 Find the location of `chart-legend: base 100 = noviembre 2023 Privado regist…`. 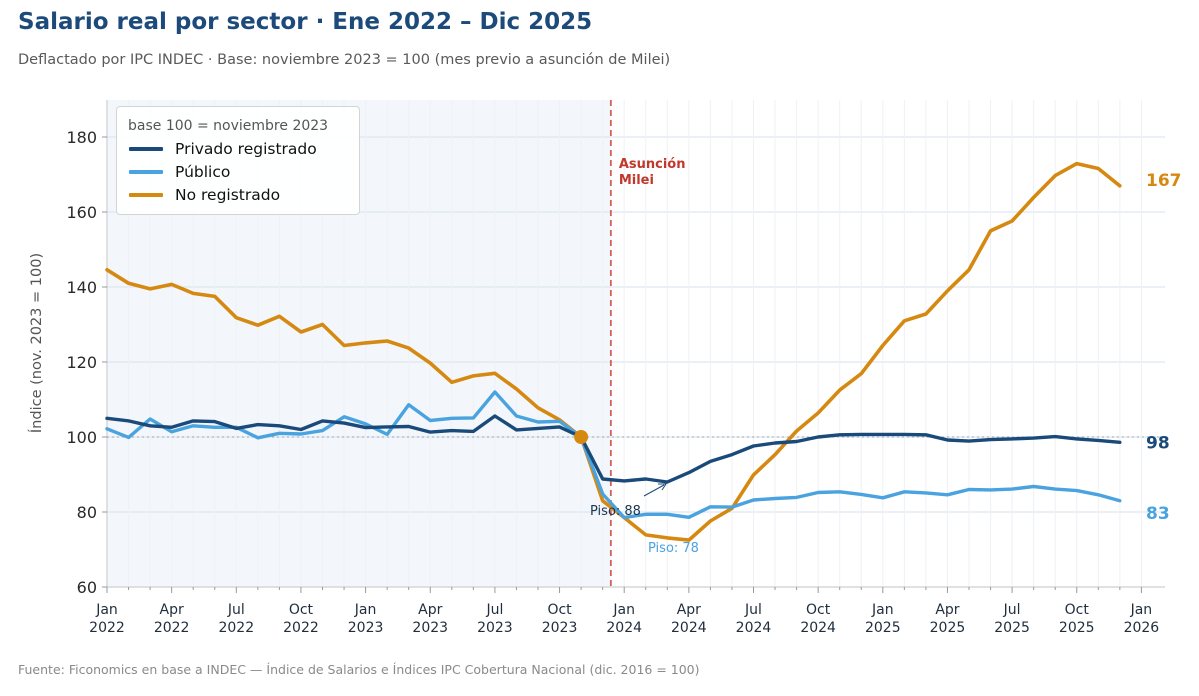

chart-legend: base 100 = noviembre 2023 Privado regist… is located at coordinates (238, 160).